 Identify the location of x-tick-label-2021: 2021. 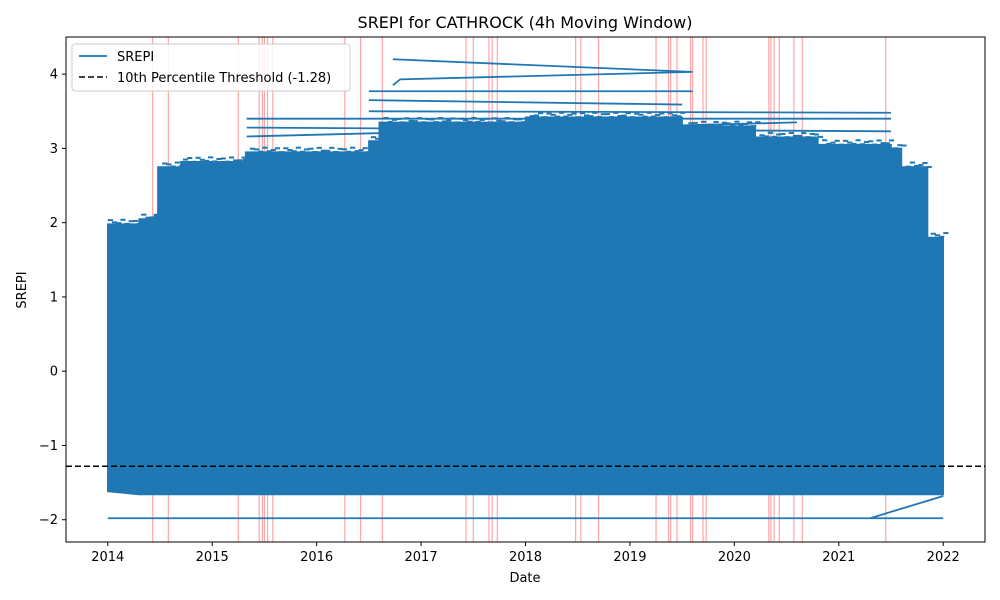
(838, 557).